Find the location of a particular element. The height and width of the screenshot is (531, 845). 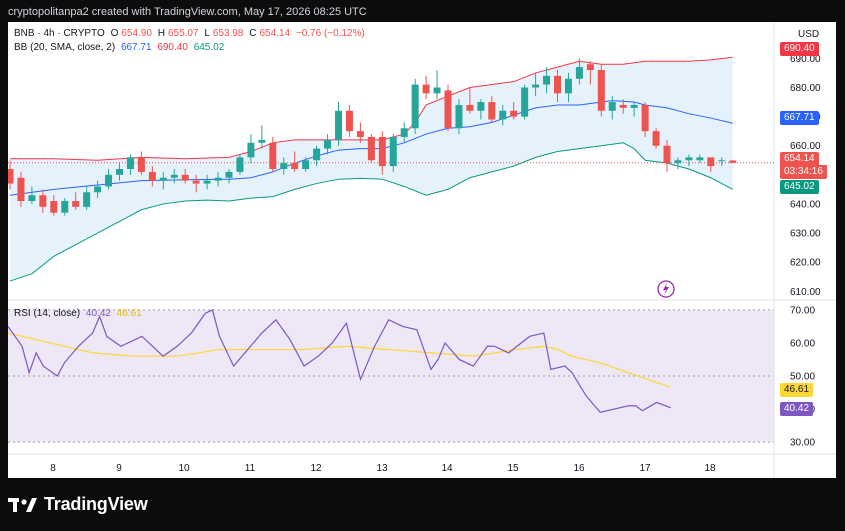

rsi-legend: RSI (14, close) 40.42 46.61 is located at coordinates (79, 313).